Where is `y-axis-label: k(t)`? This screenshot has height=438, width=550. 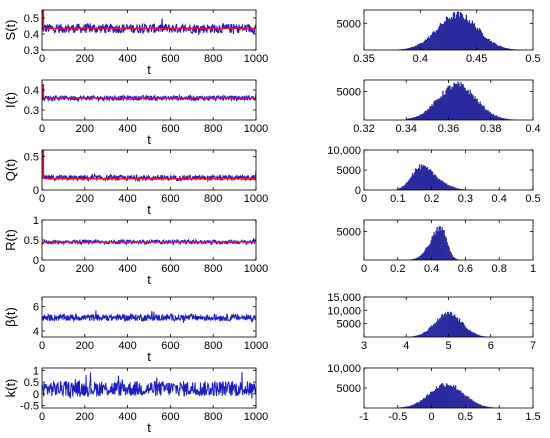
y-axis-label: k(t) is located at coordinates (10, 388).